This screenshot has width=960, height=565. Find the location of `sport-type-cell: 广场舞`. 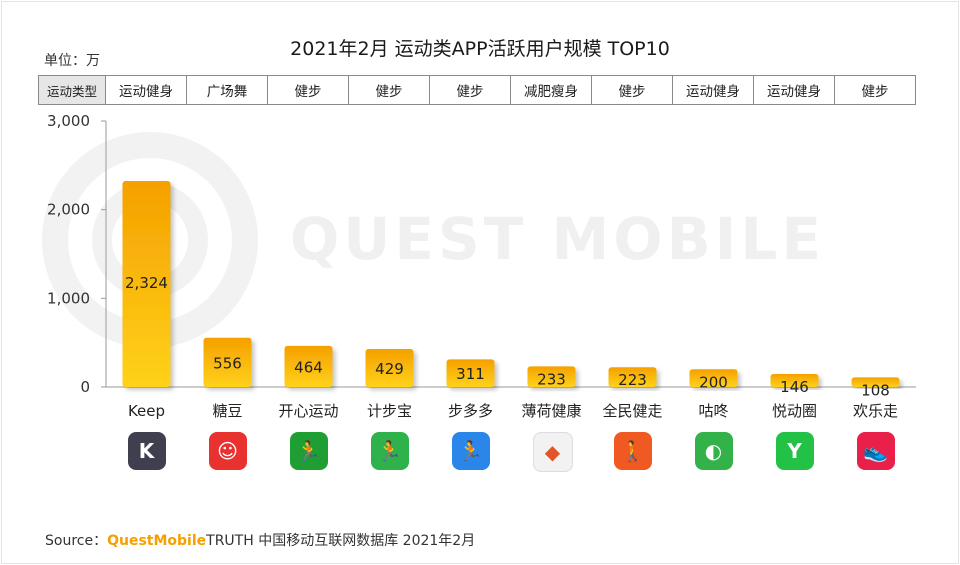

sport-type-cell: 广场舞 is located at coordinates (227, 90).